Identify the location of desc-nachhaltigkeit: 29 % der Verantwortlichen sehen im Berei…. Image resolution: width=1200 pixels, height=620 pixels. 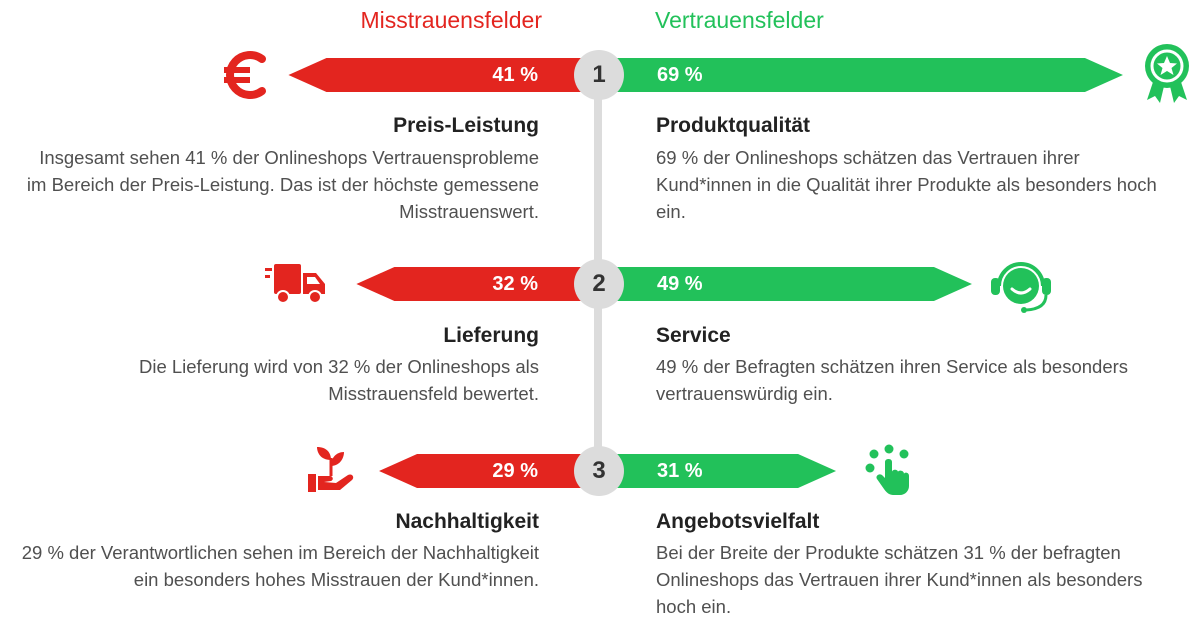
(280, 566).